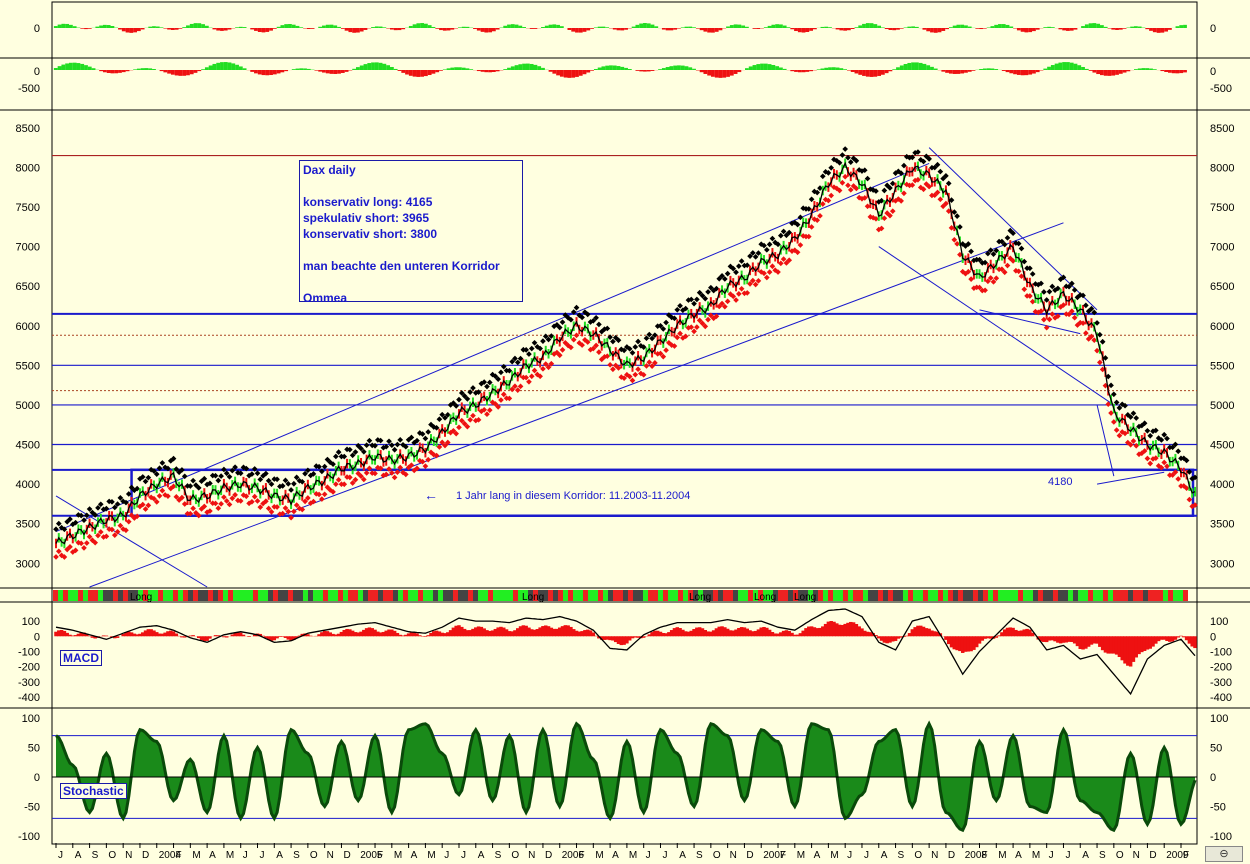 This screenshot has width=1250, height=864. What do you see at coordinates (28, 168) in the screenshot?
I see `price-axis-label-left: 8000` at bounding box center [28, 168].